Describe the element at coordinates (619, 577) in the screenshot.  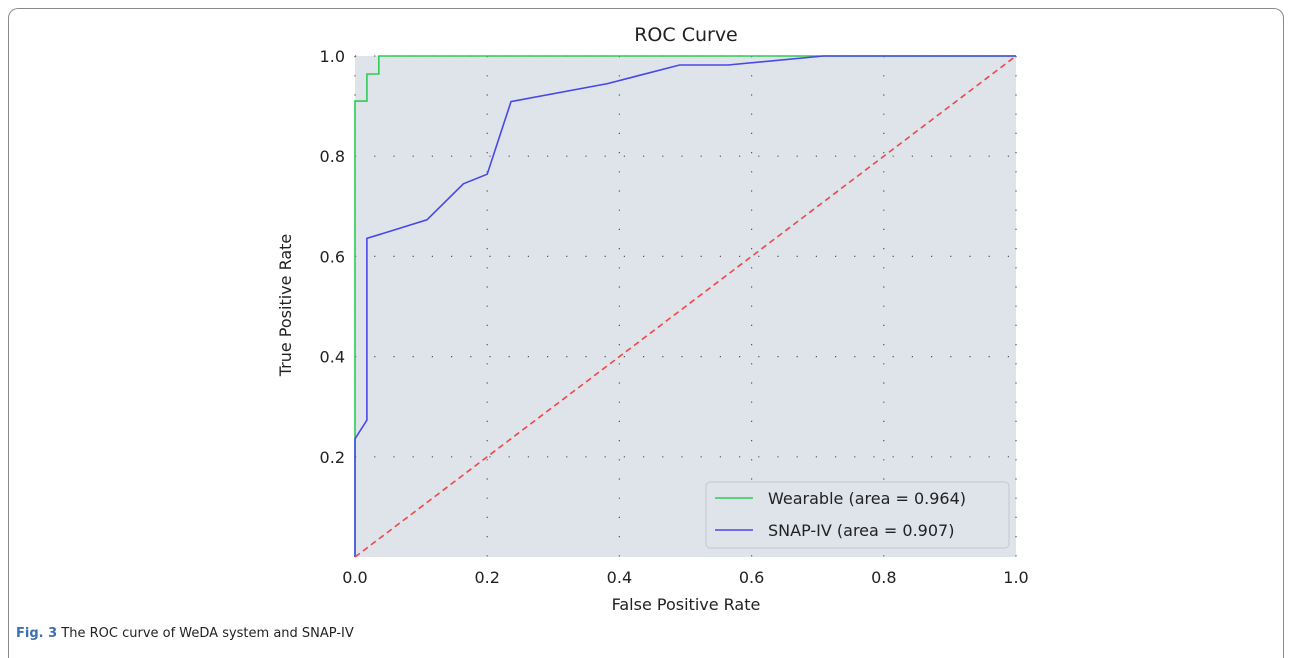
I see `x-tick-label-2: 0.4` at that location.